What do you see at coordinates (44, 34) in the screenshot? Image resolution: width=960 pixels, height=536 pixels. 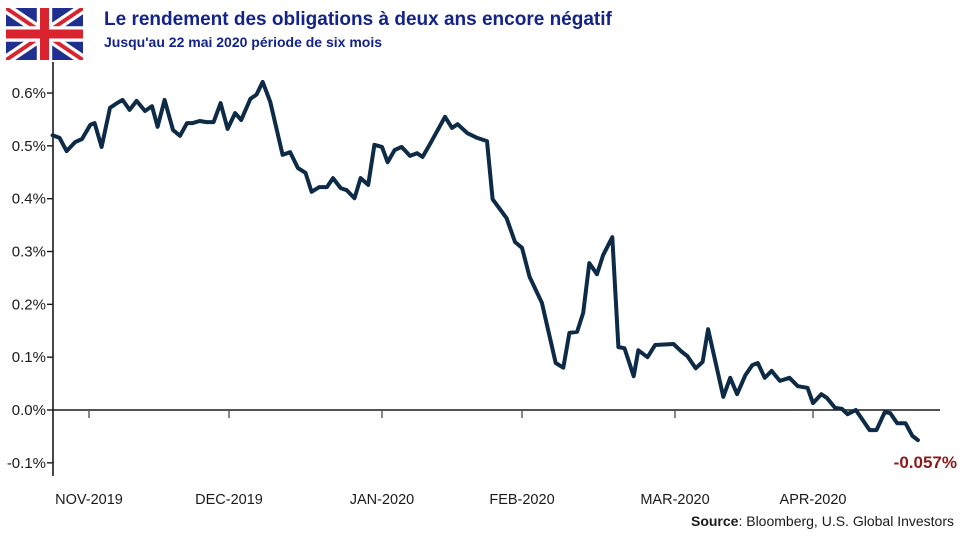 I see `uk-flag-icon` at bounding box center [44, 34].